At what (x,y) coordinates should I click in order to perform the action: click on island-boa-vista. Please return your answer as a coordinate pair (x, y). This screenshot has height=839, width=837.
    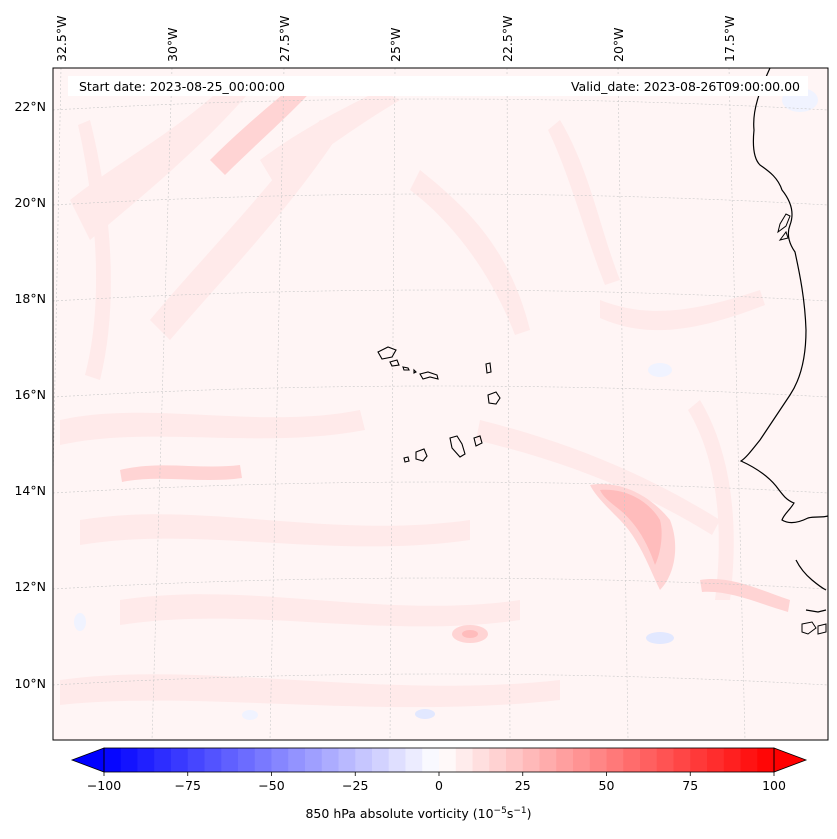
    Looking at the image, I should click on (494, 398).